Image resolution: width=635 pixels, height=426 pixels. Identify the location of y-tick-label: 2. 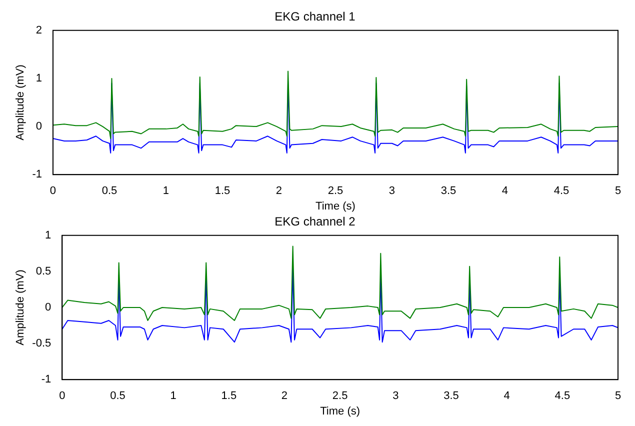
(39, 30).